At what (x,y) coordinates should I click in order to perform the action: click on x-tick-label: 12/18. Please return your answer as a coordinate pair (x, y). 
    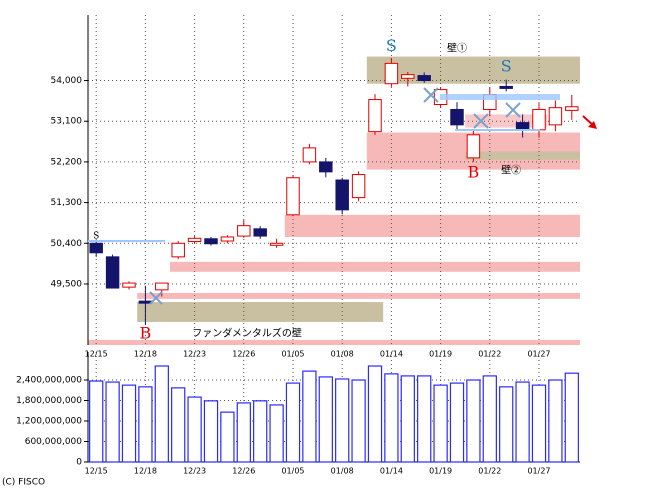
    Looking at the image, I should click on (145, 471).